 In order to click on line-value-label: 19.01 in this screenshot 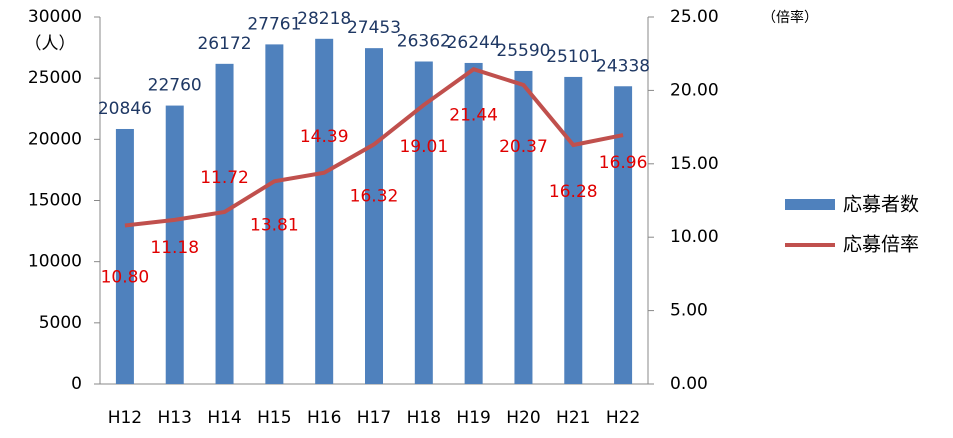, I will do `click(423, 147)`.